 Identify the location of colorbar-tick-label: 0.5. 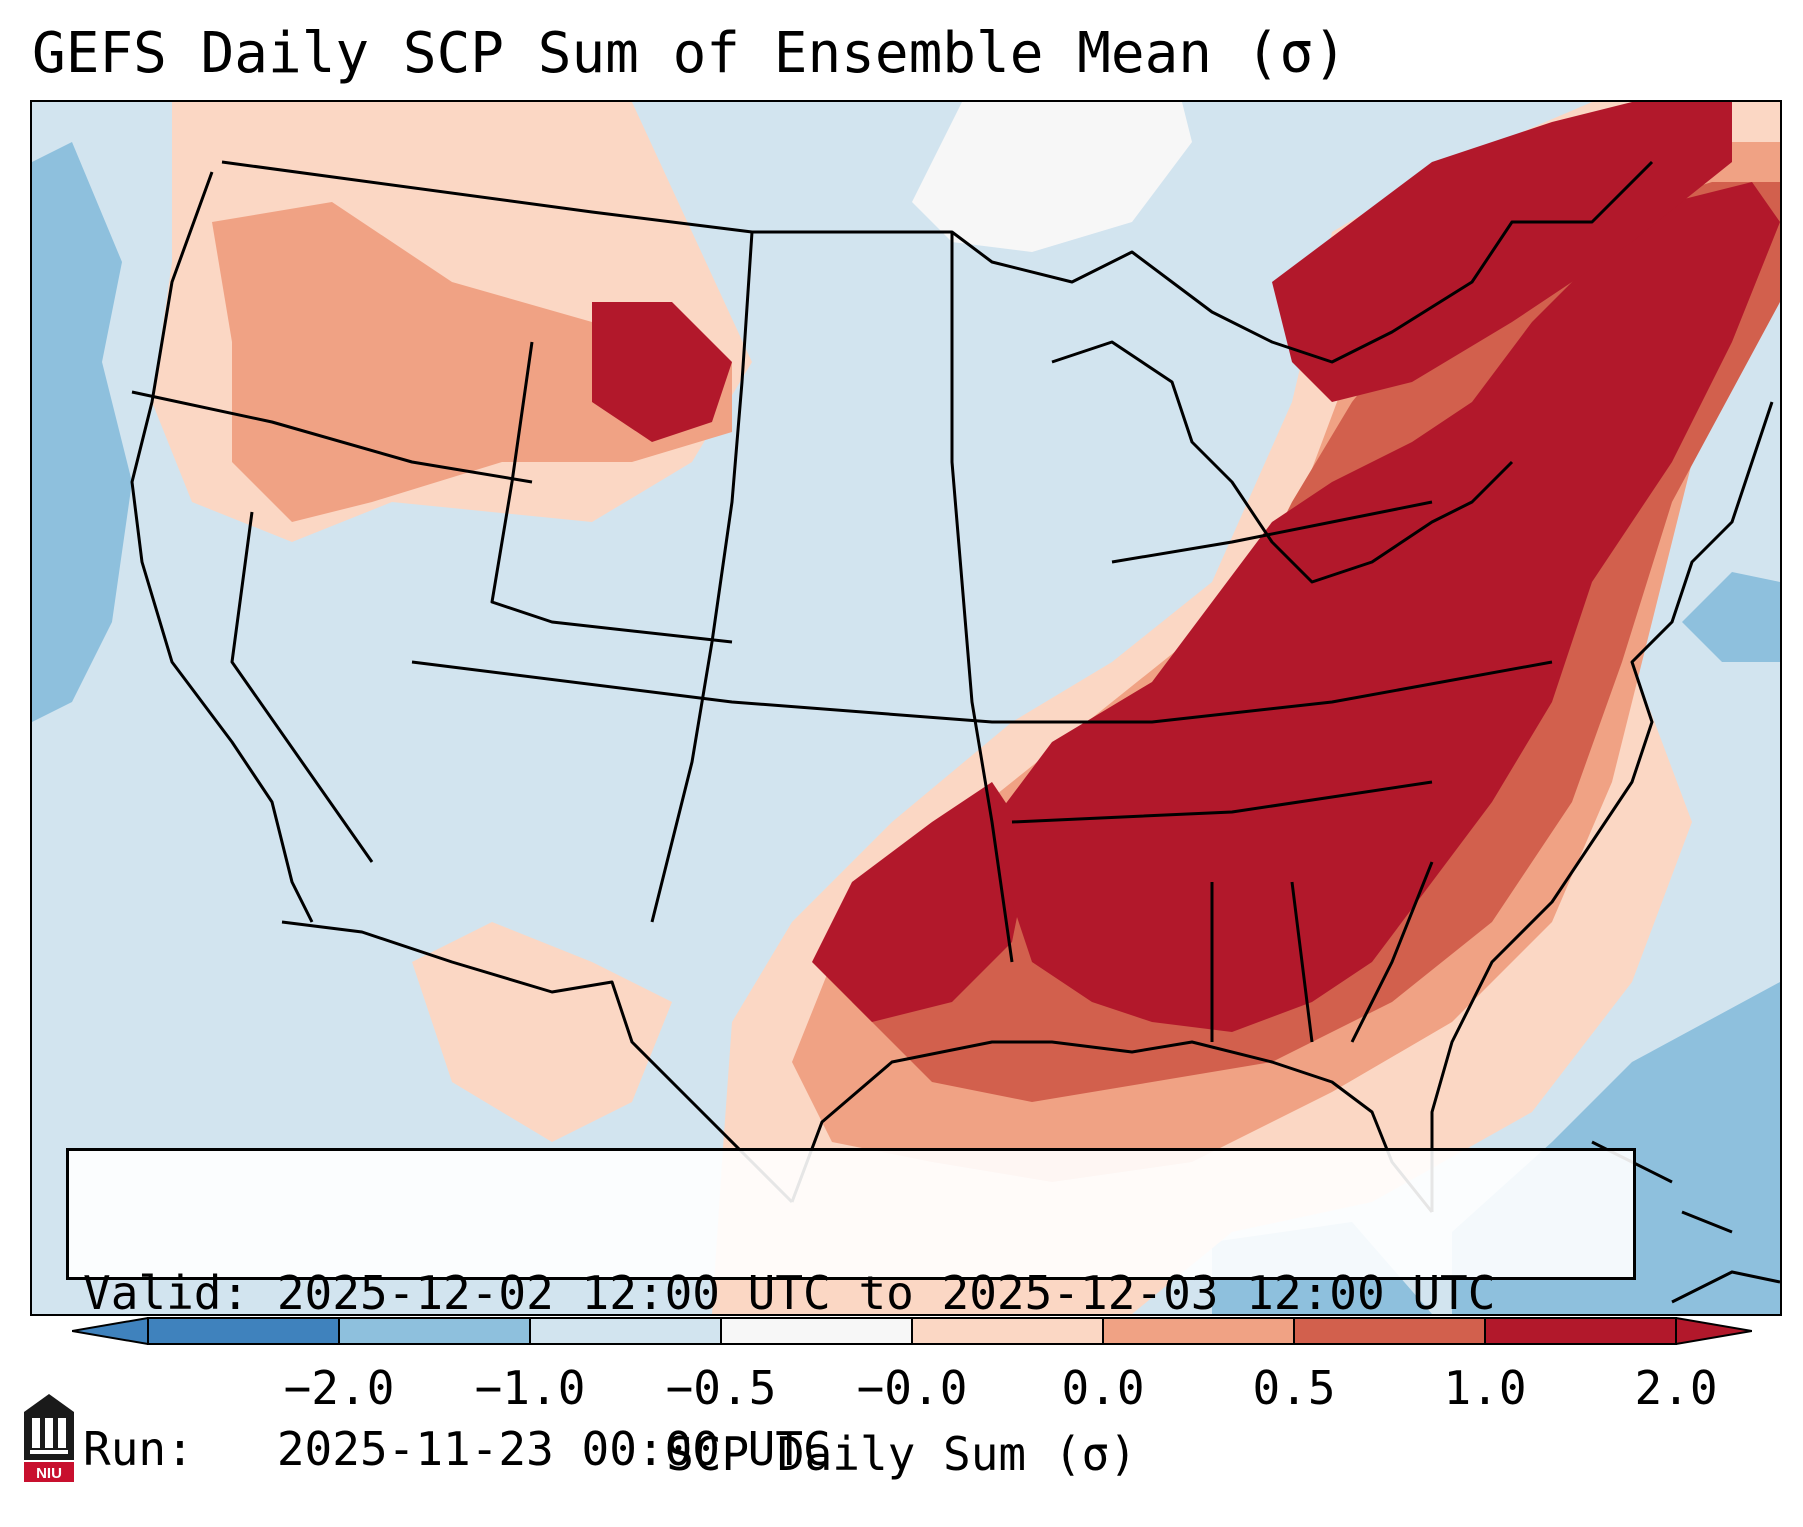
(1294, 1388).